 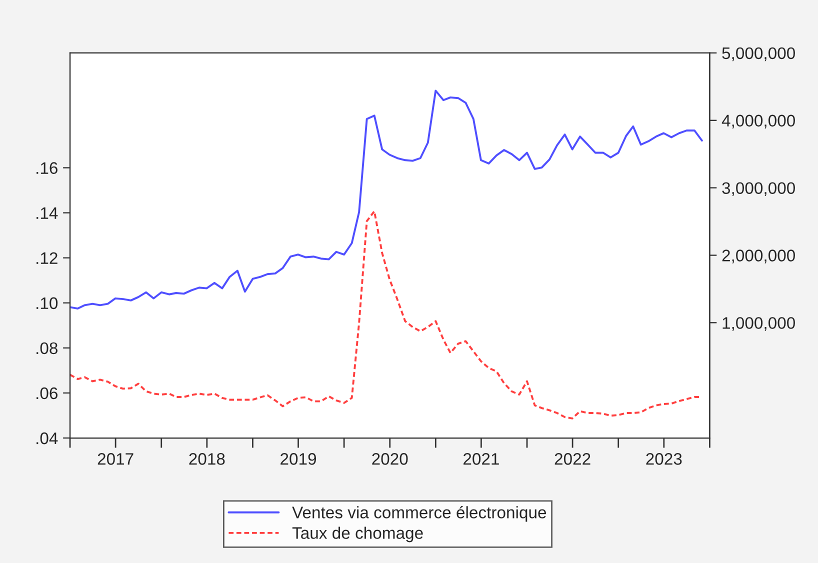 What do you see at coordinates (758, 121) in the screenshot?
I see `y2-tick-label: 4,000,000` at bounding box center [758, 121].